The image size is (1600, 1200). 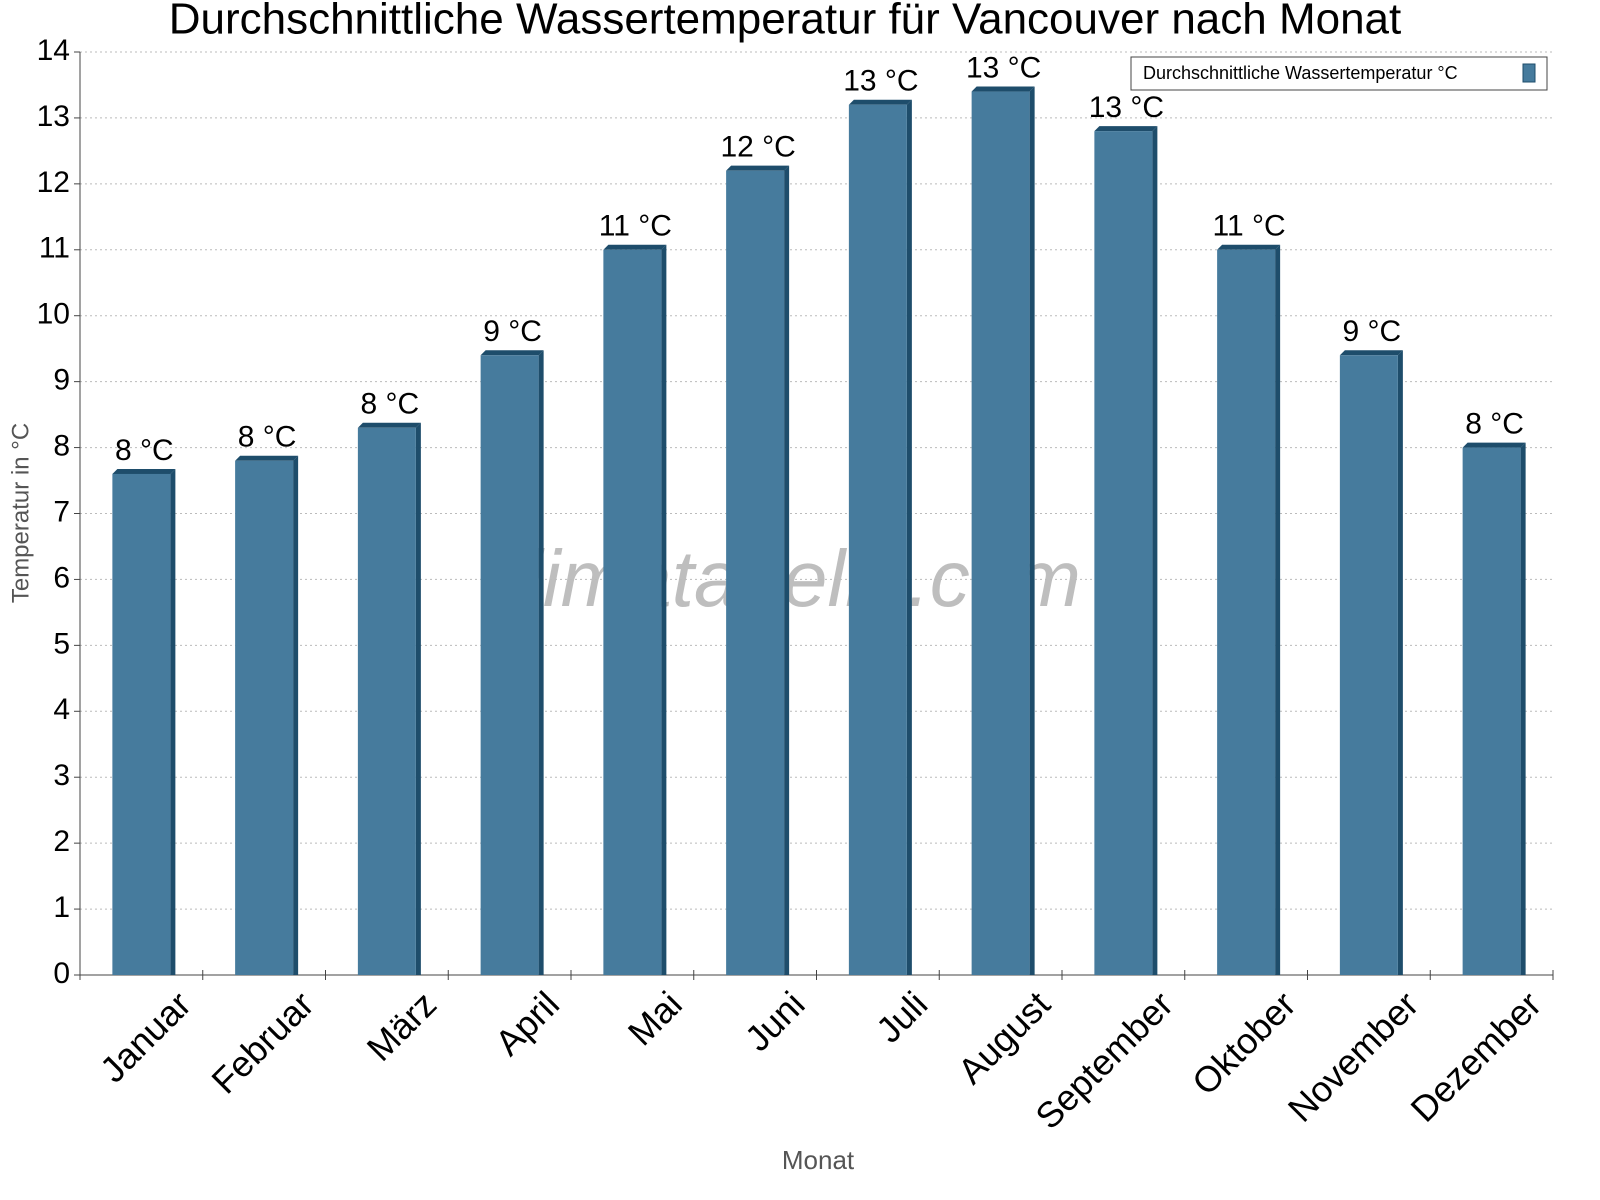 I want to click on y-tick-label: 0, so click(x=61, y=973).